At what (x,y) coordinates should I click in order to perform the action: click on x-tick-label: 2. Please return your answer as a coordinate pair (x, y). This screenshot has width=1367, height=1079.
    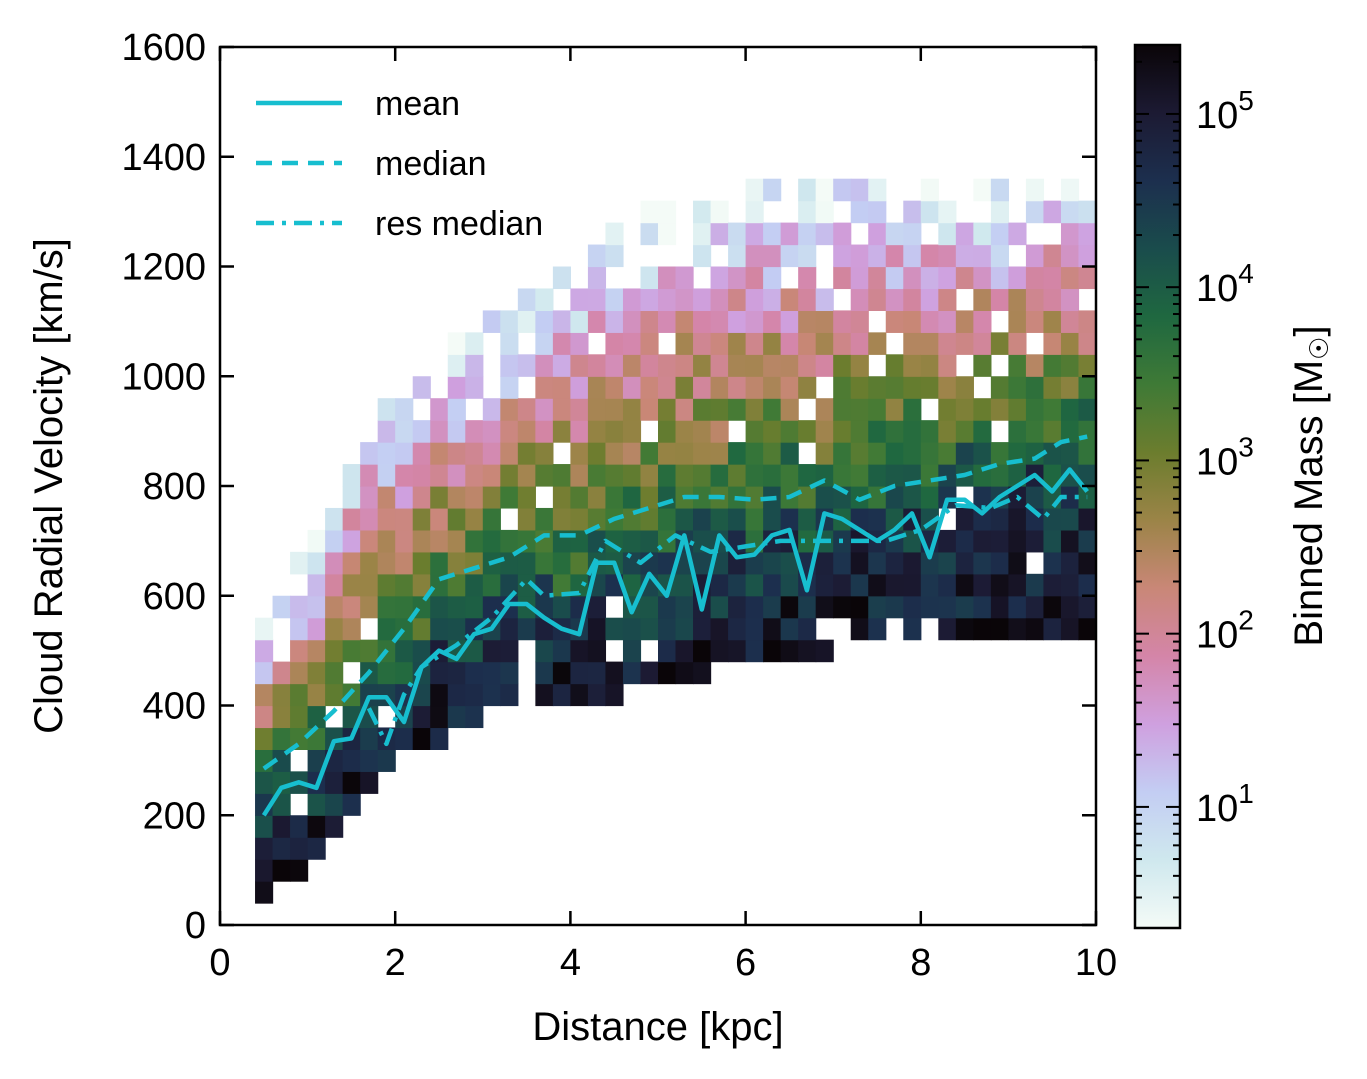
    Looking at the image, I should click on (395, 963).